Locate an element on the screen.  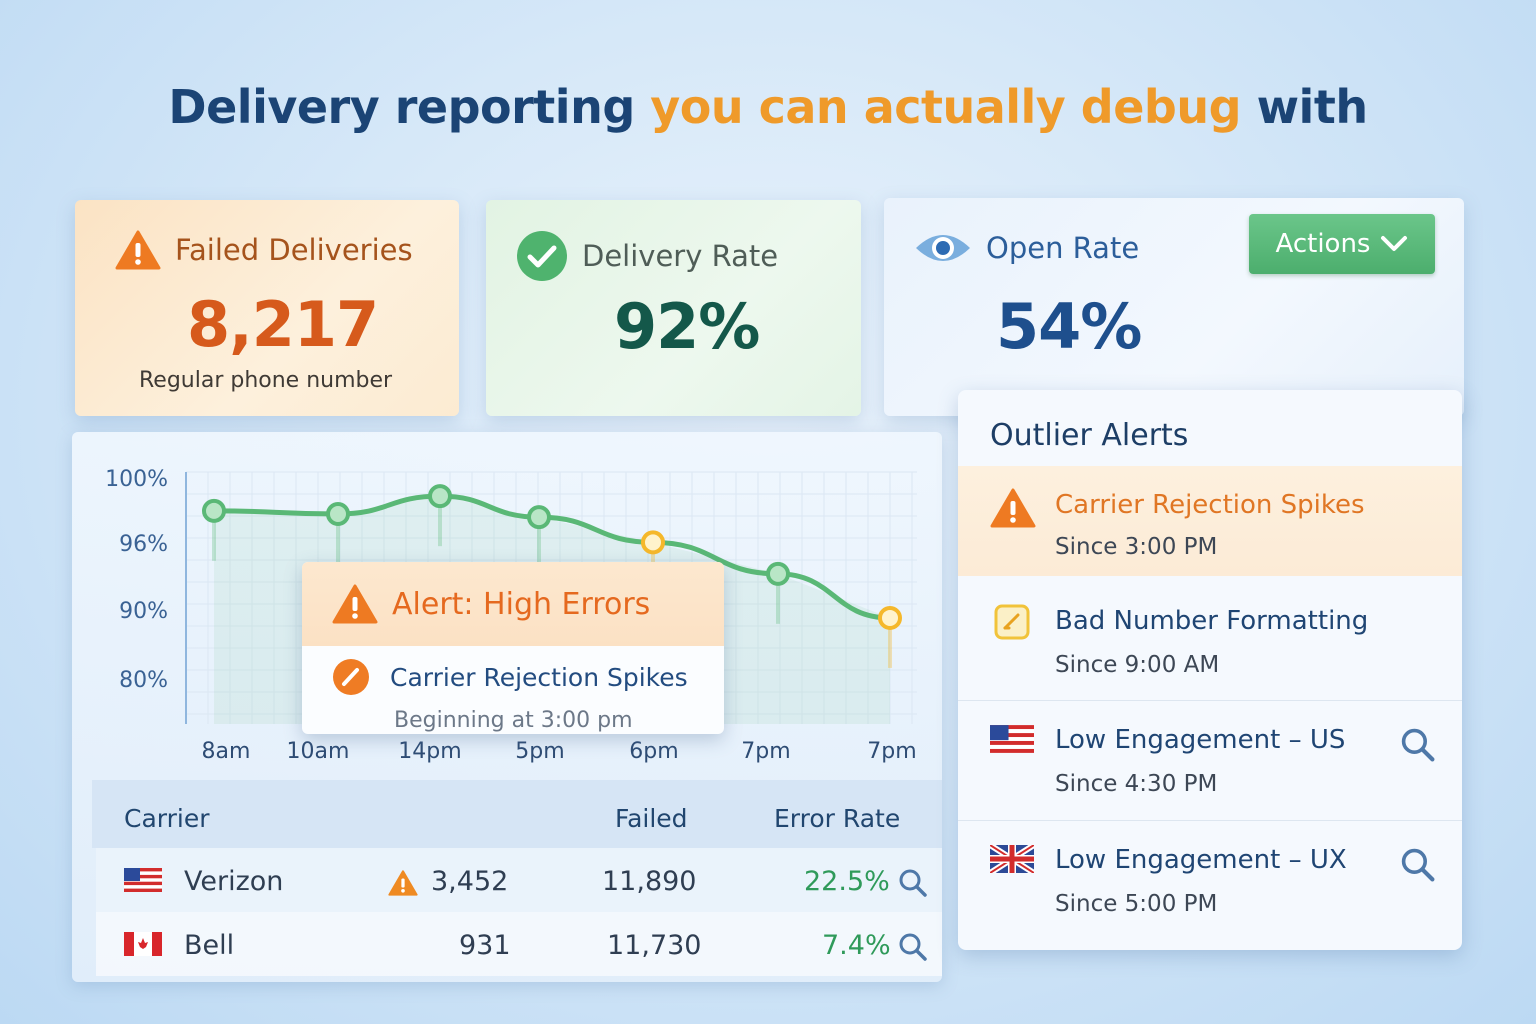
x-tick-label: 6pm is located at coordinates (653, 751).